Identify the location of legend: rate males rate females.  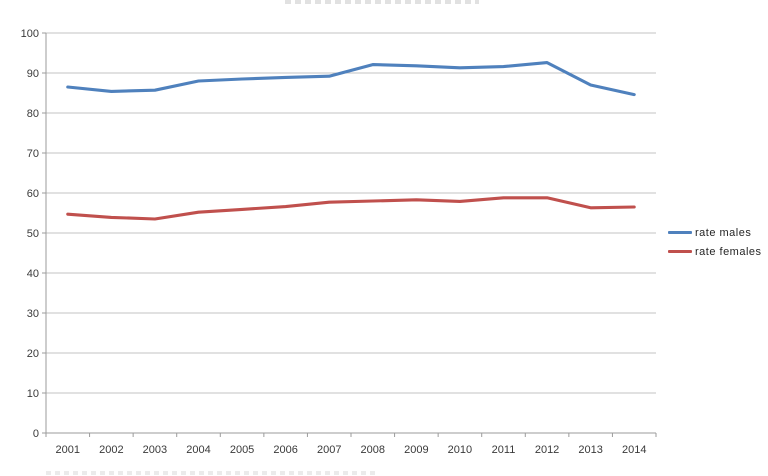
(715, 242).